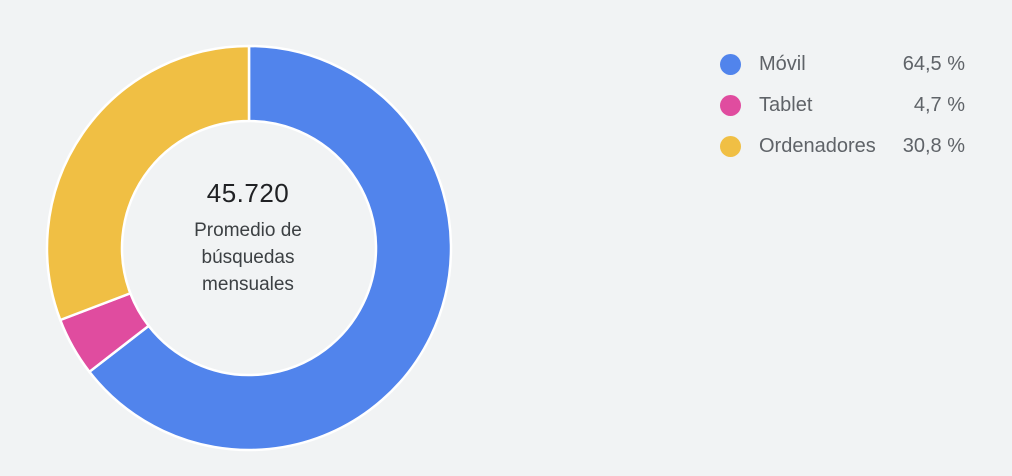 The image size is (1012, 476). What do you see at coordinates (248, 230) in the screenshot?
I see `center-caption-line: Promedio de` at bounding box center [248, 230].